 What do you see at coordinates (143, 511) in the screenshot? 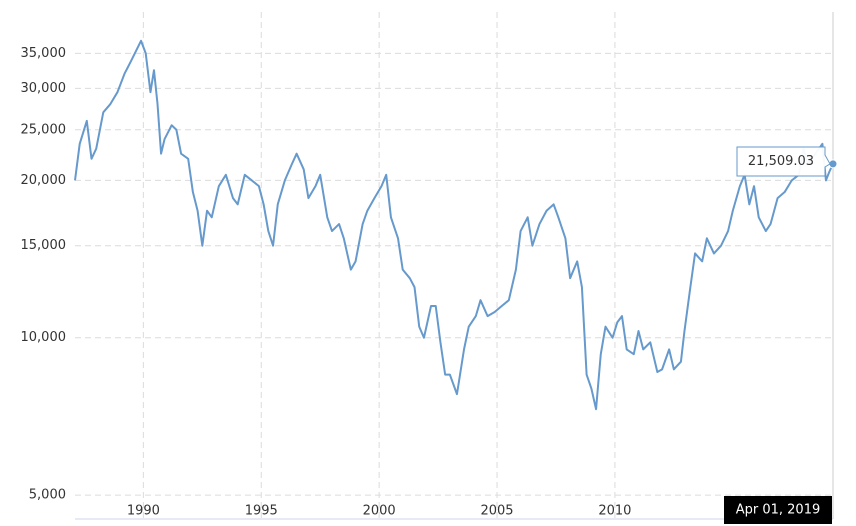
I see `x-tick-label: 1990` at bounding box center [143, 511].